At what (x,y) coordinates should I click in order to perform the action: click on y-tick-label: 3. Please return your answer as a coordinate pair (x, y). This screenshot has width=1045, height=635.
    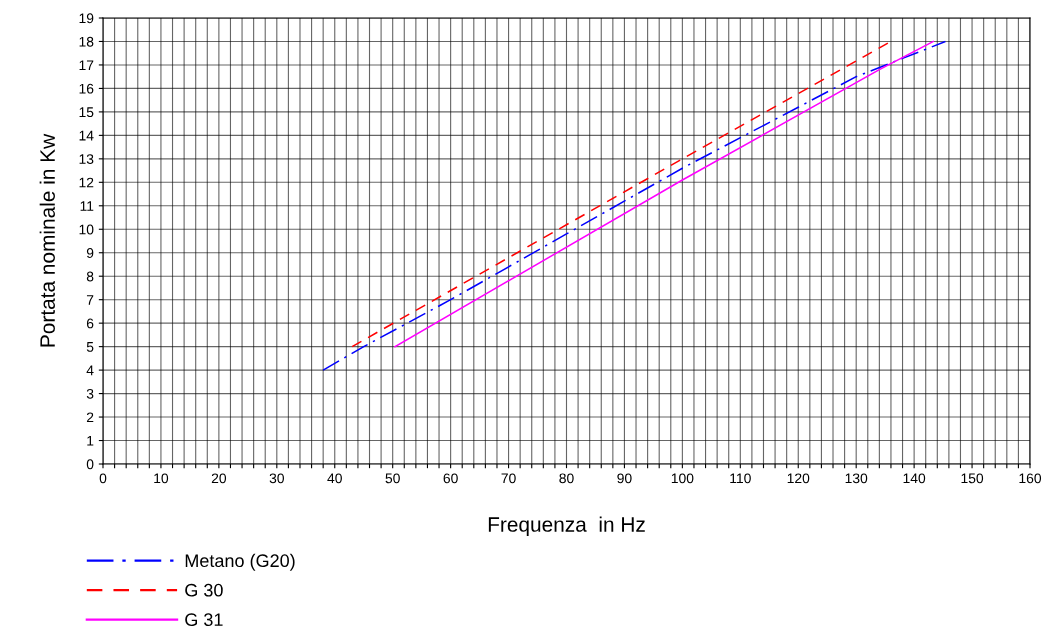
    Looking at the image, I should click on (90, 393).